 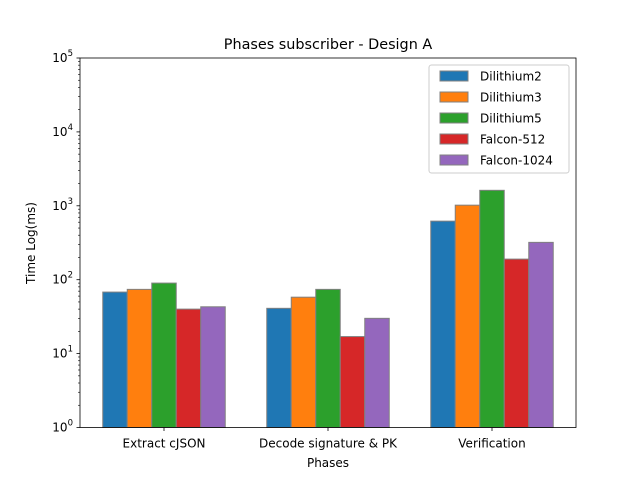 What do you see at coordinates (491, 444) in the screenshot?
I see `x-tick-label: Verification` at bounding box center [491, 444].